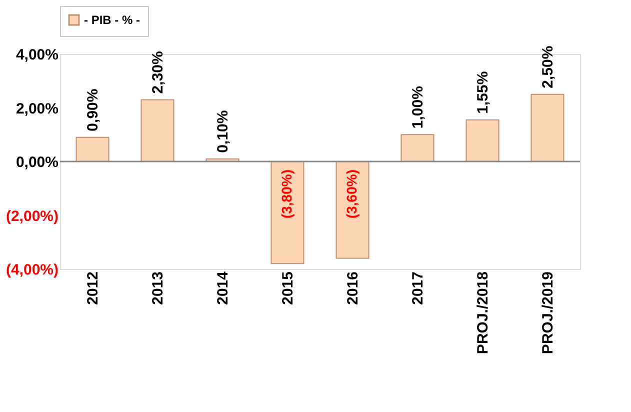 Image resolution: width=631 pixels, height=412 pixels. I want to click on data-label: (3,80%), so click(286, 194).